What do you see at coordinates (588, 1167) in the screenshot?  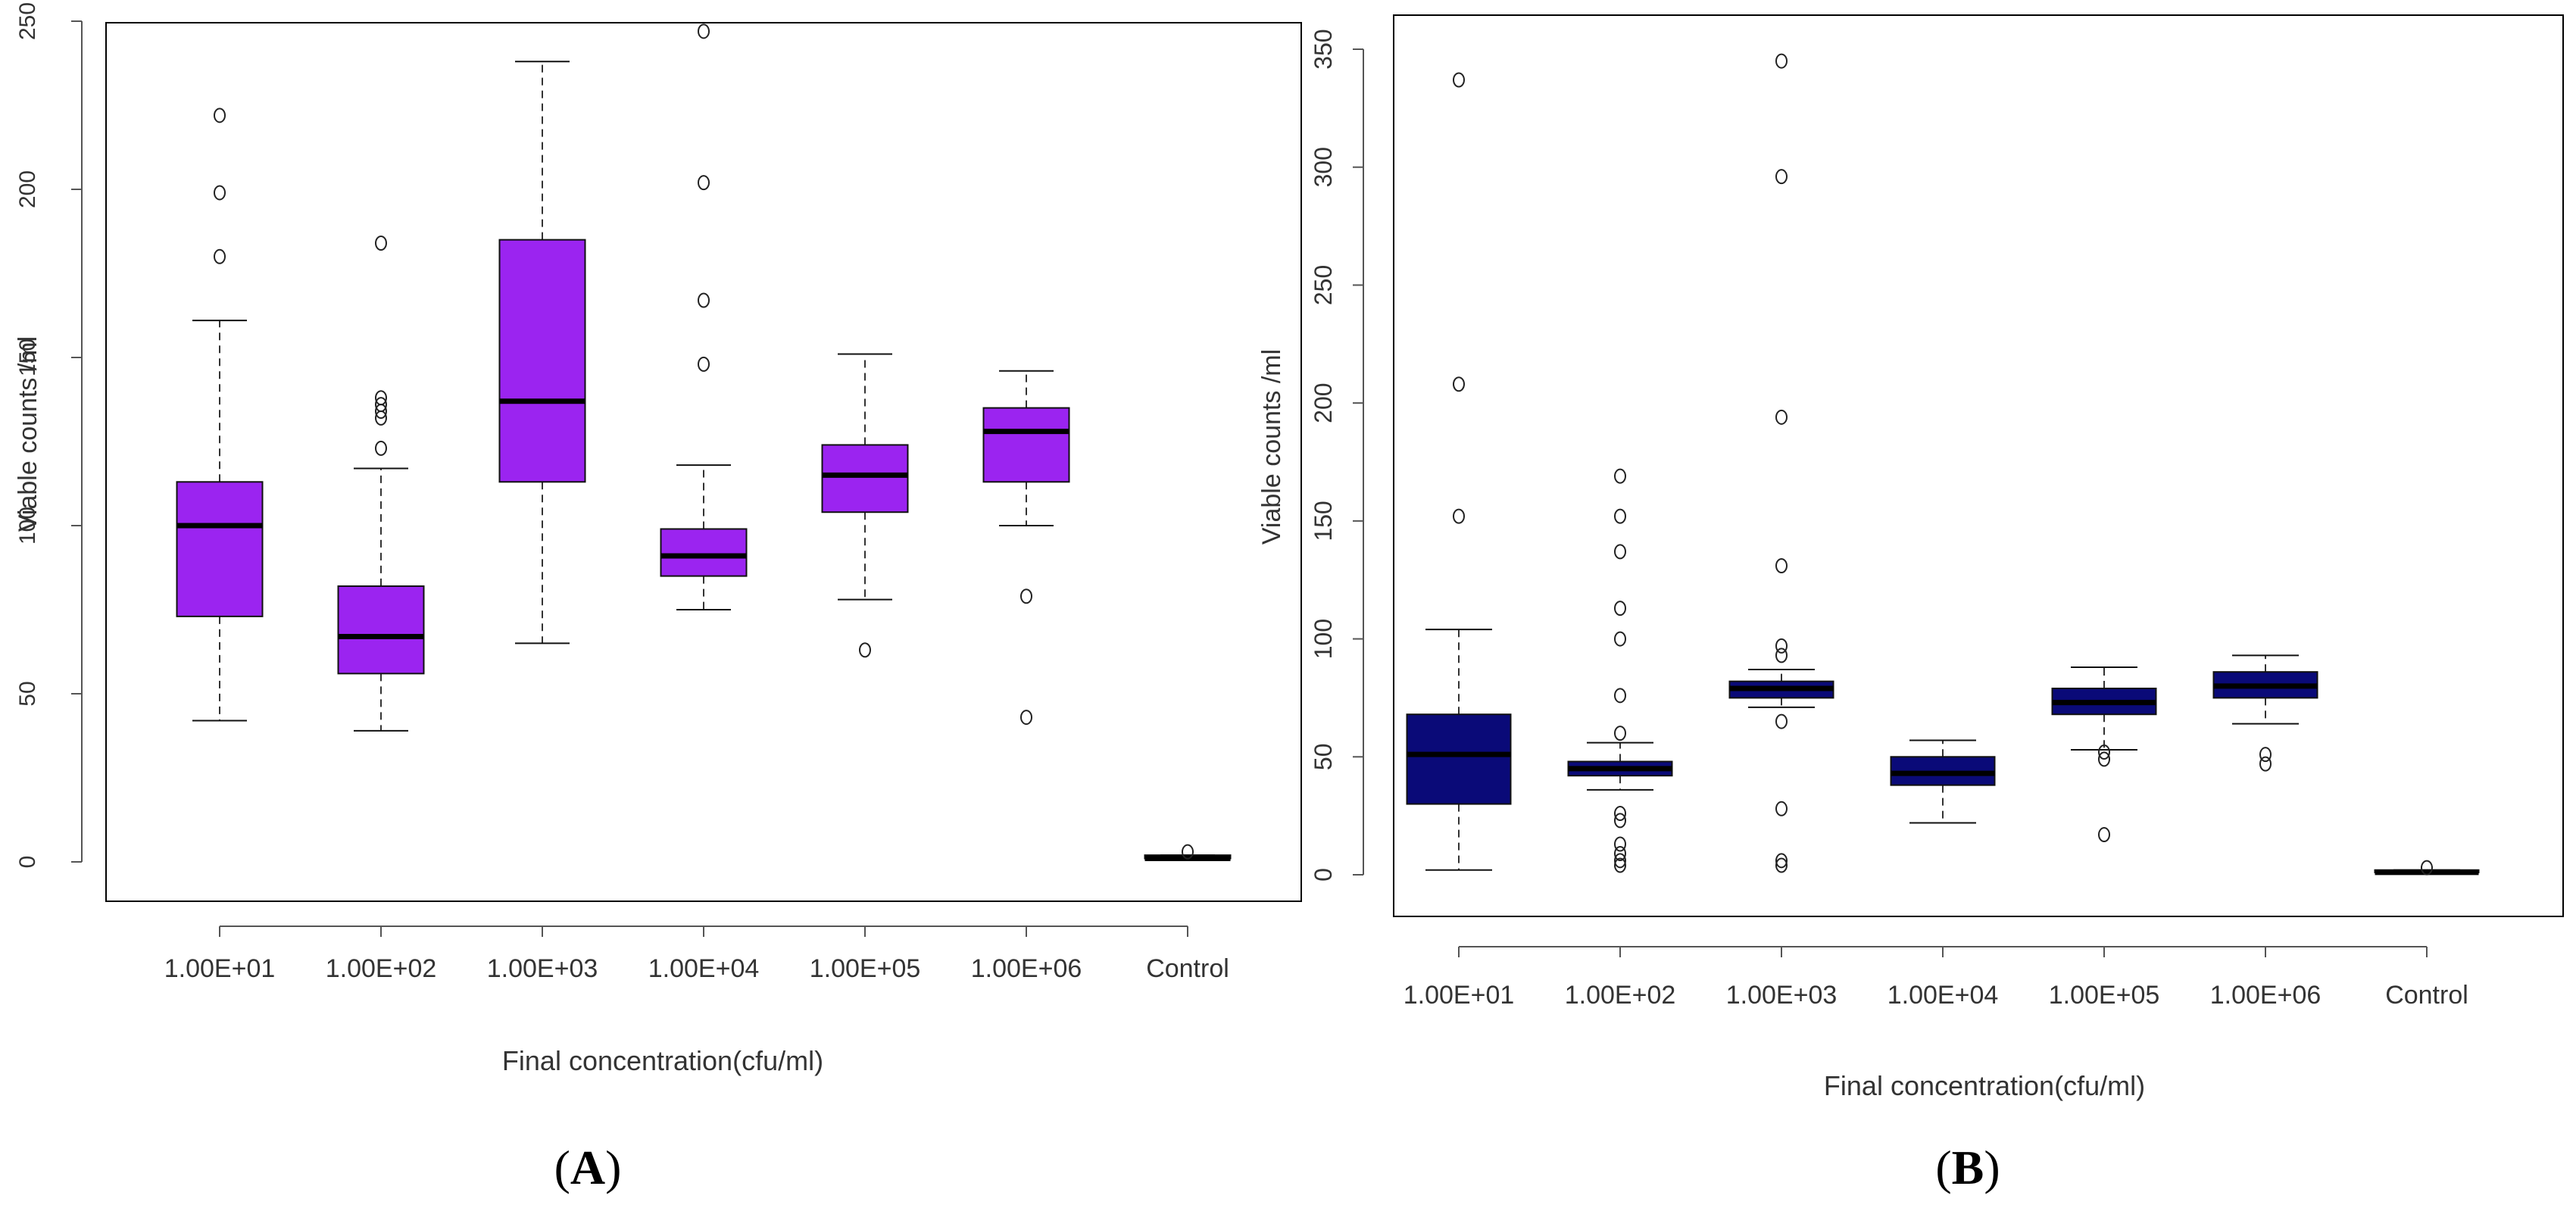 I see `panel-label-a: (A)` at bounding box center [588, 1167].